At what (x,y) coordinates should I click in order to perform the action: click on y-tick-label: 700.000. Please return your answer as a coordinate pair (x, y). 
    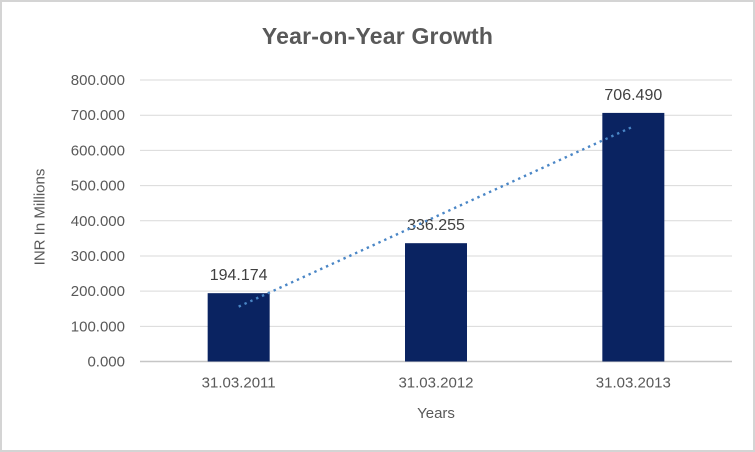
    Looking at the image, I should click on (98, 115).